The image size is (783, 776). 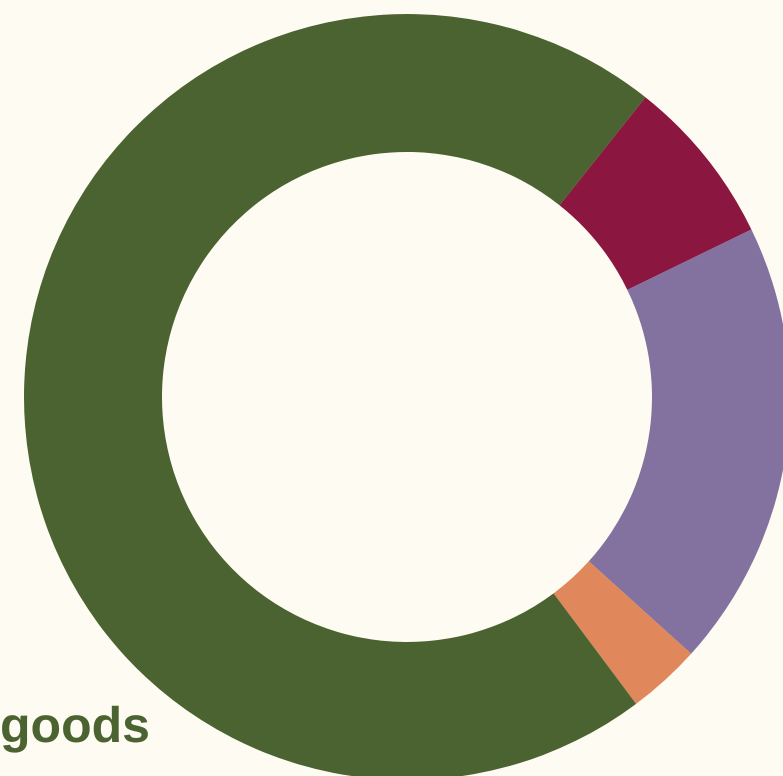 I want to click on slice-label: goods, so click(x=75, y=725).